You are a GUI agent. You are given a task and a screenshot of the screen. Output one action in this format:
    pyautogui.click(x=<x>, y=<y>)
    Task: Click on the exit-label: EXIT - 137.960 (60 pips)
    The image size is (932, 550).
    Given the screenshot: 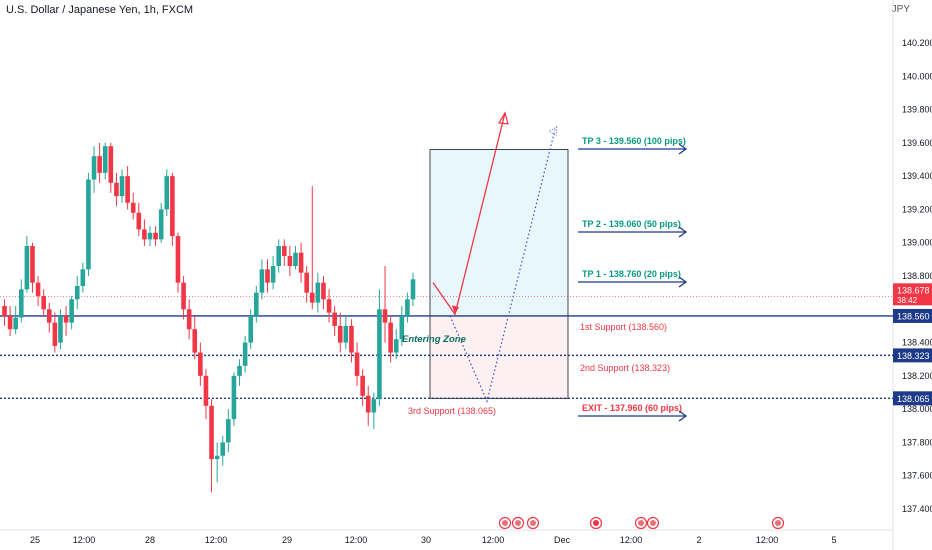 What is the action you would take?
    pyautogui.click(x=632, y=408)
    